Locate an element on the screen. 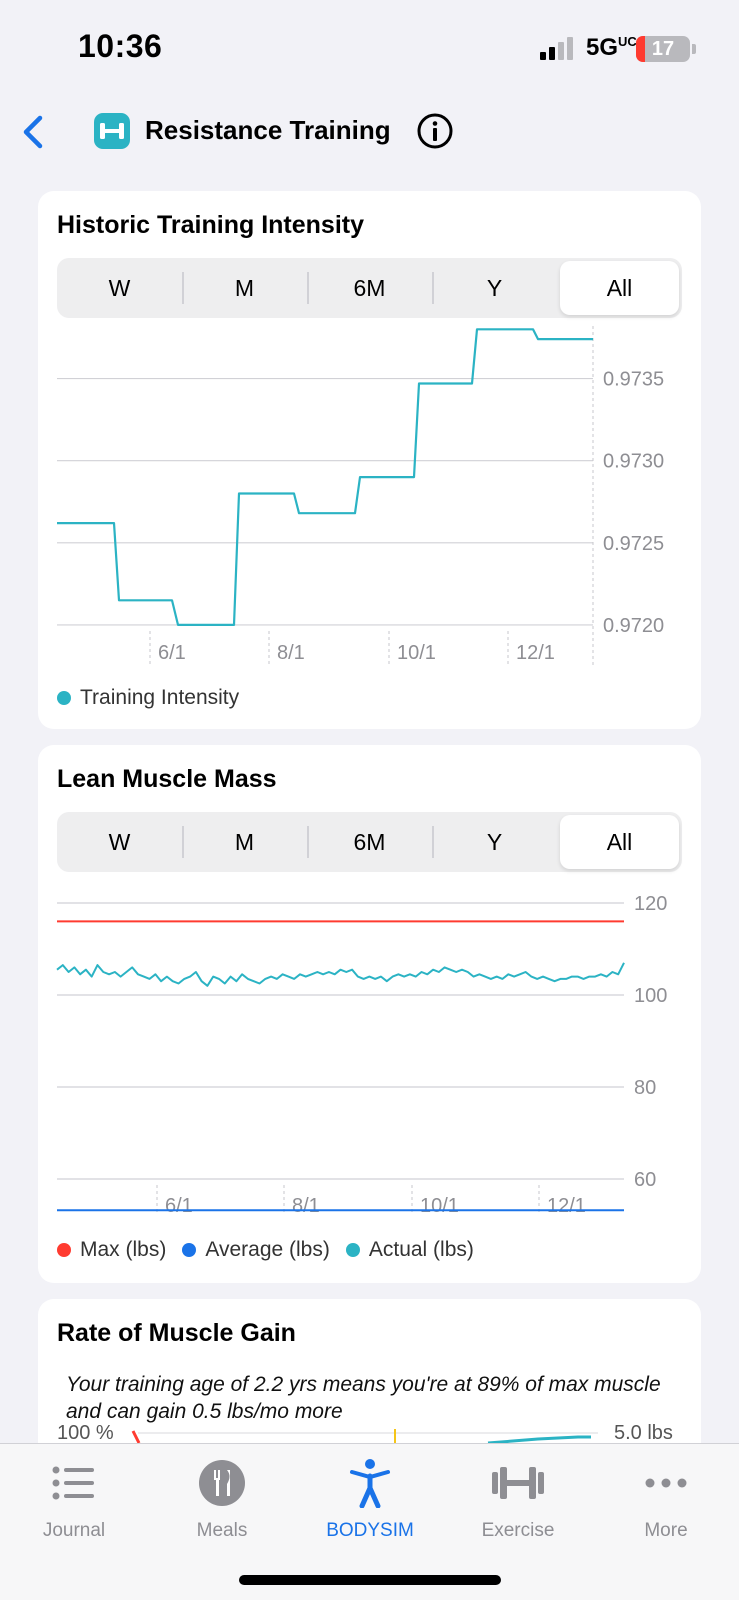 Image resolution: width=739 pixels, height=1600 pixels. lean-muscle-segment-w: W is located at coordinates (119, 842).